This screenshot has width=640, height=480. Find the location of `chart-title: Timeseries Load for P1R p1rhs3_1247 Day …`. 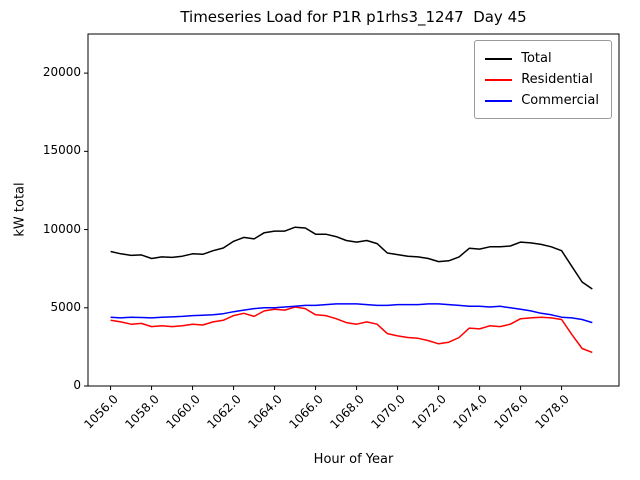

chart-title: Timeseries Load for P1R p1rhs3_1247 Day … is located at coordinates (353, 17).